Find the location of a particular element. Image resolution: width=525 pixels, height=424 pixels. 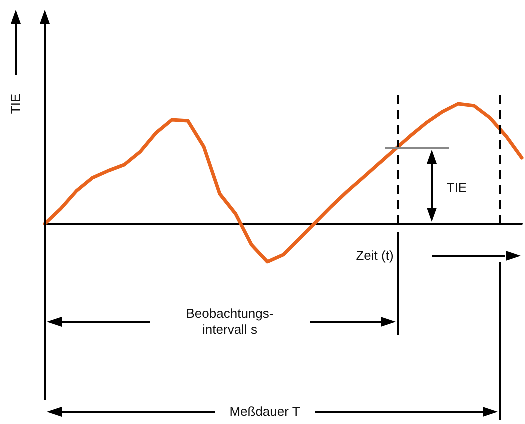

annotation: TIE is located at coordinates (457, 188).